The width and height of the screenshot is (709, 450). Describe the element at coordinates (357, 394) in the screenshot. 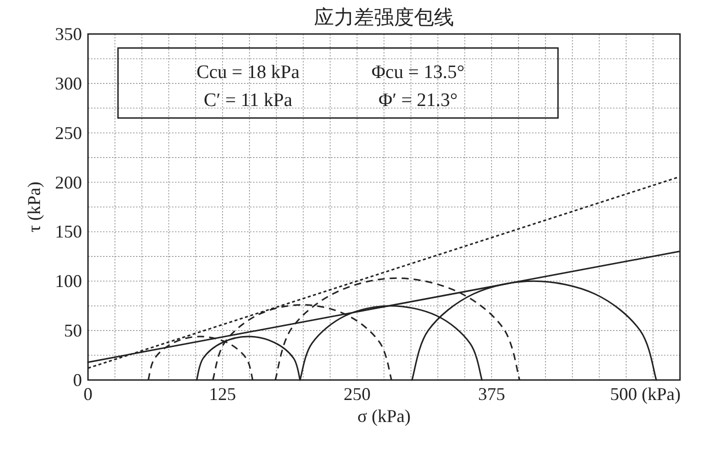

I see `x-tick-label: 250` at that location.